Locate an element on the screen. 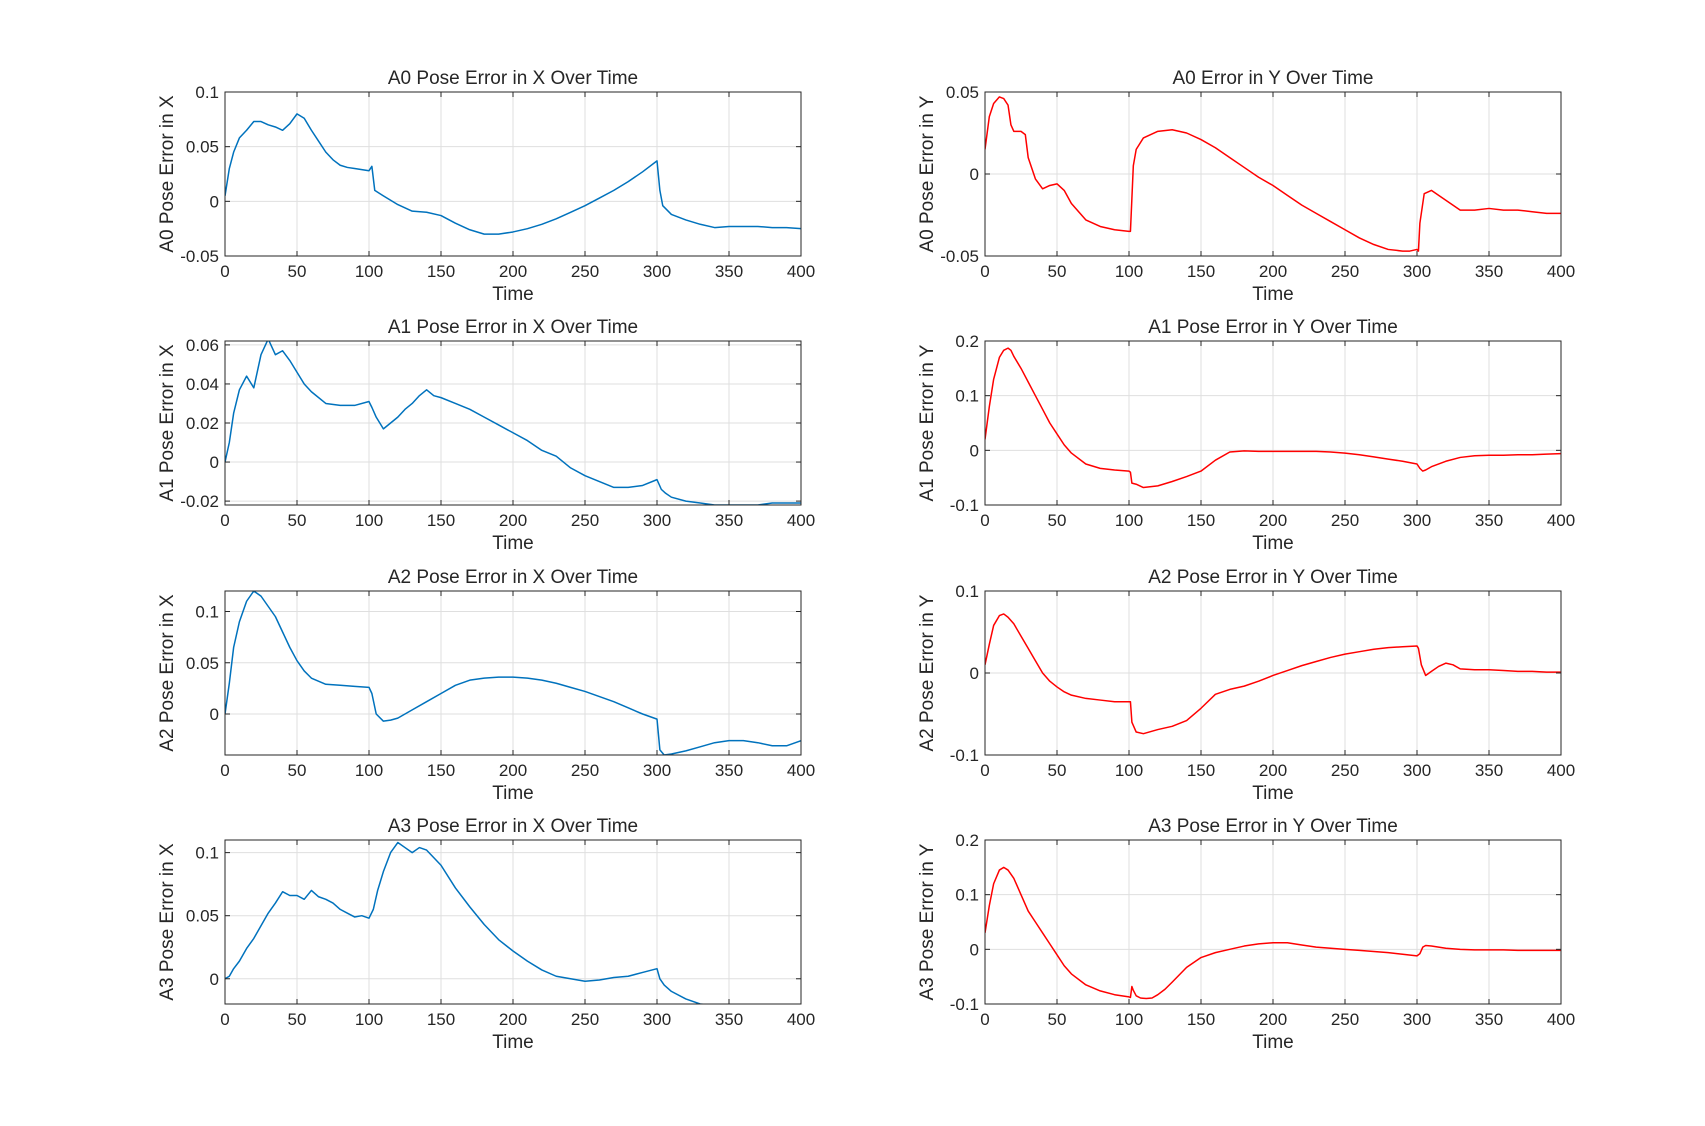  y-tick-label: 0.04 is located at coordinates (202, 384).